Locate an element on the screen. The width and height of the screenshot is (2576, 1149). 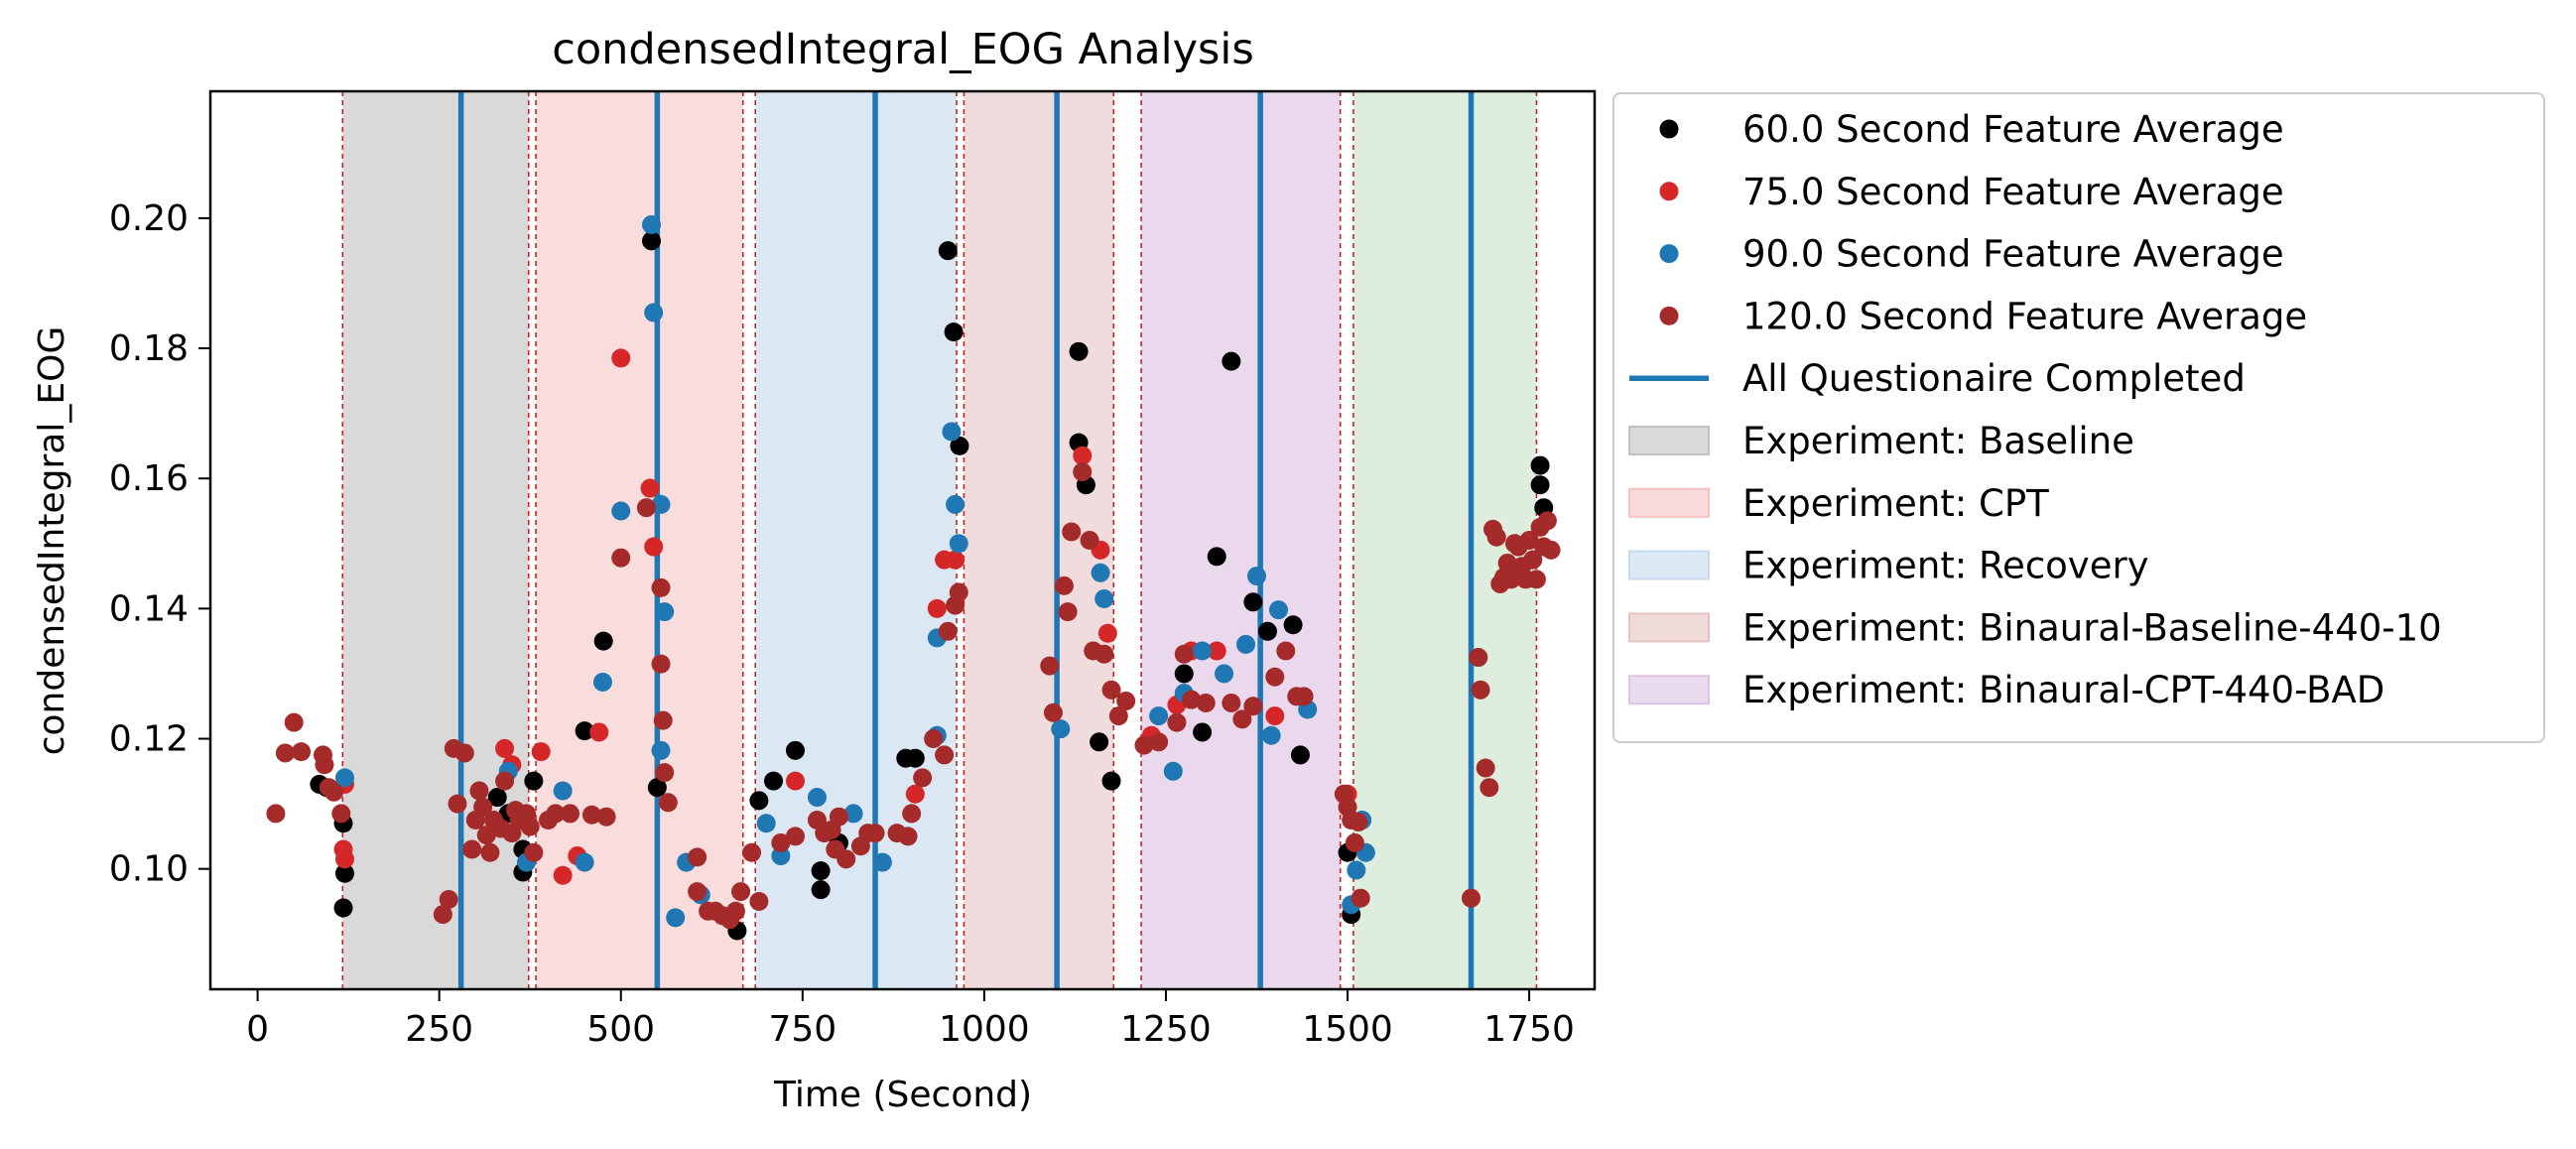
legend-label-8: Experiment: Binaural-Baseline-440-10 is located at coordinates (2092, 627).